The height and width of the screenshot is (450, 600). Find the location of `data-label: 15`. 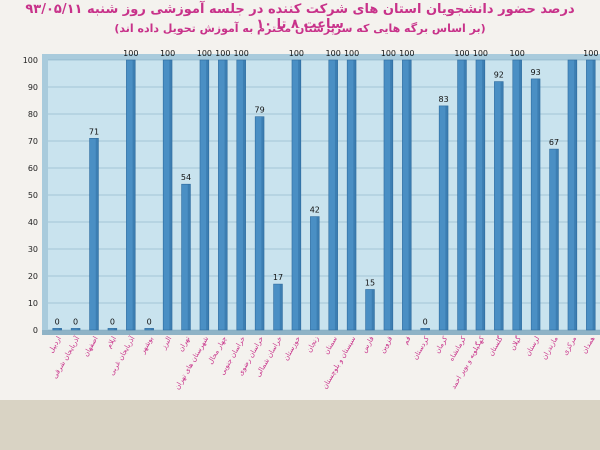

data-label: 15 is located at coordinates (370, 283).